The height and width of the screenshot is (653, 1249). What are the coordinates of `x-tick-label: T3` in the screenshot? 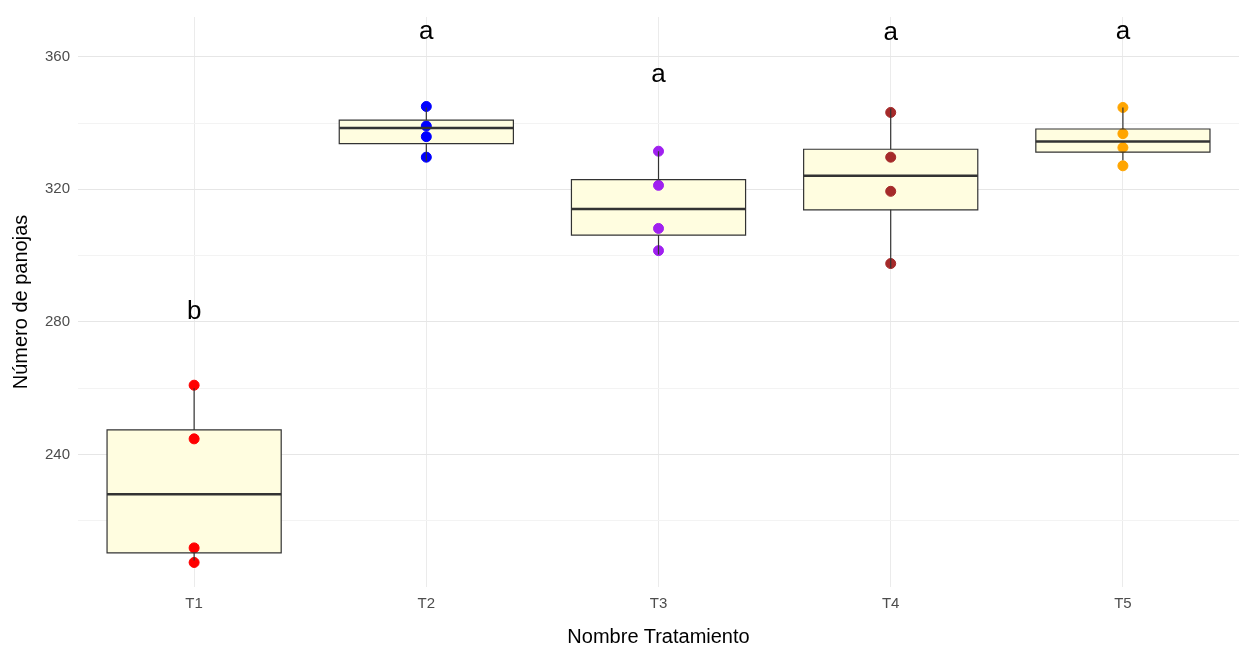 It's located at (658, 603).